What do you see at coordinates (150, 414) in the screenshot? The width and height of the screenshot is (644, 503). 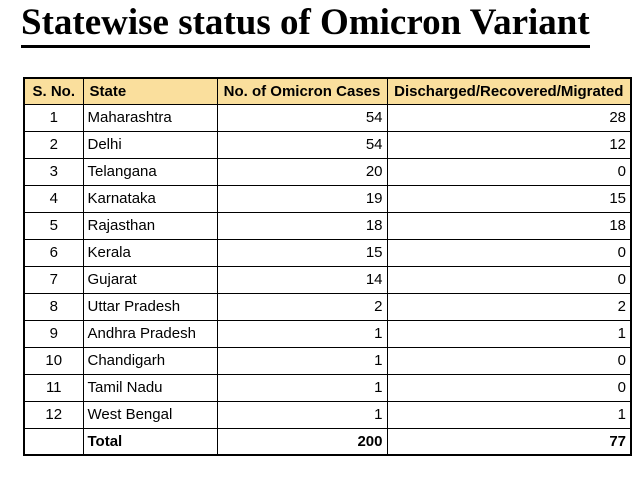 I see `row-state-cell: West Bengal` at bounding box center [150, 414].